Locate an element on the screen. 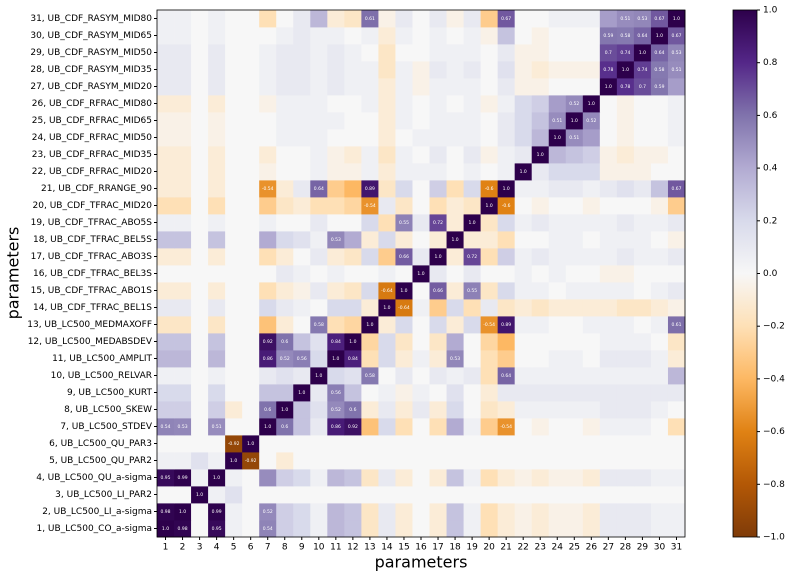 The image size is (789, 578). cell-label: 0.61 is located at coordinates (370, 19).